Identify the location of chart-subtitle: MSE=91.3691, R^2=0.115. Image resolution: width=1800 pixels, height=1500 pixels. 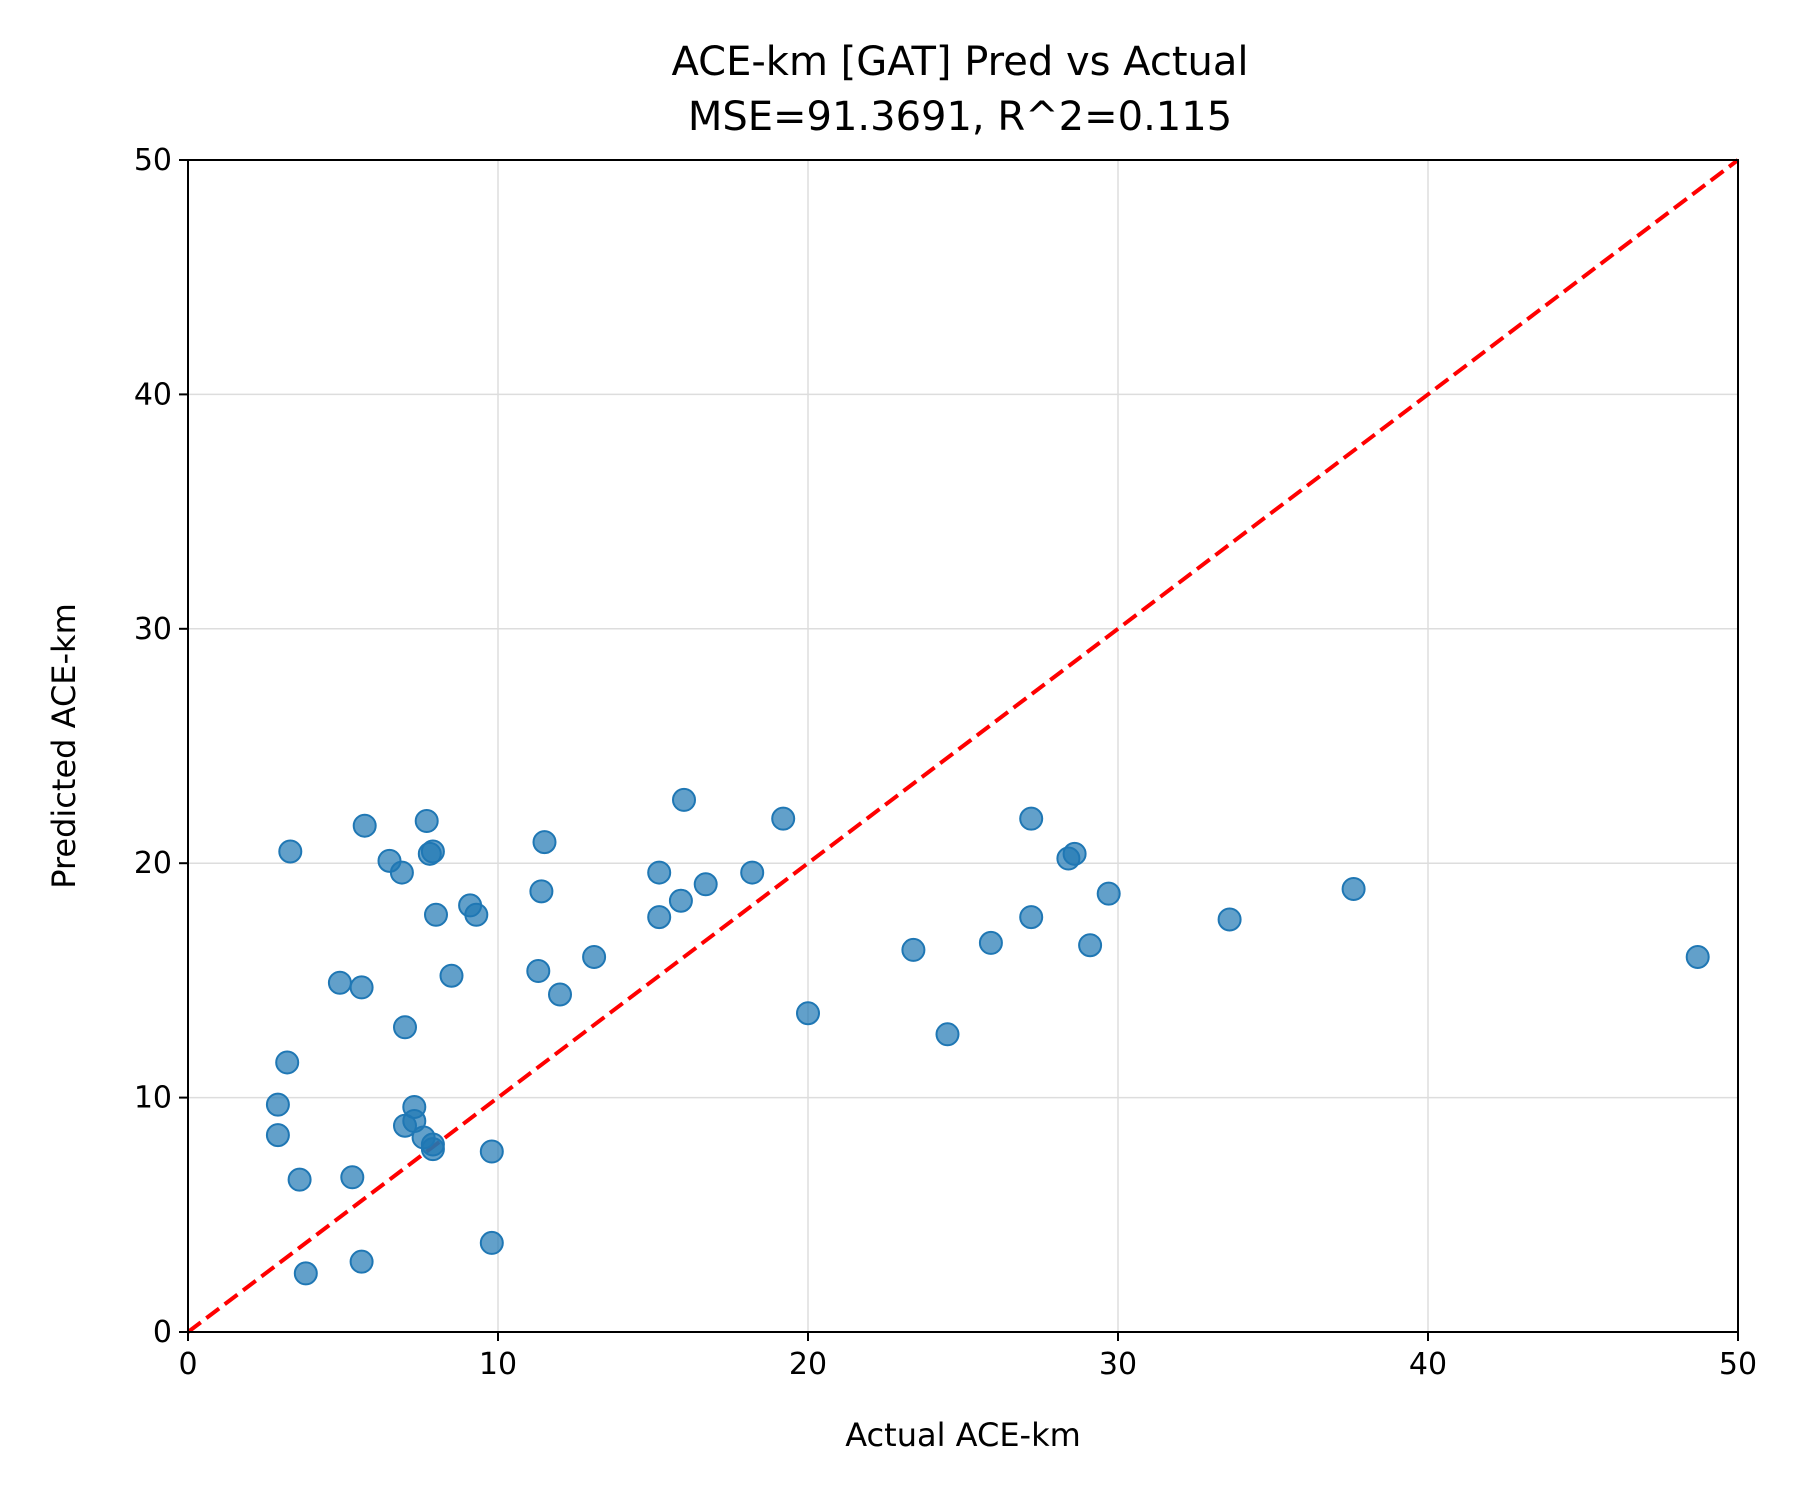
(960, 117).